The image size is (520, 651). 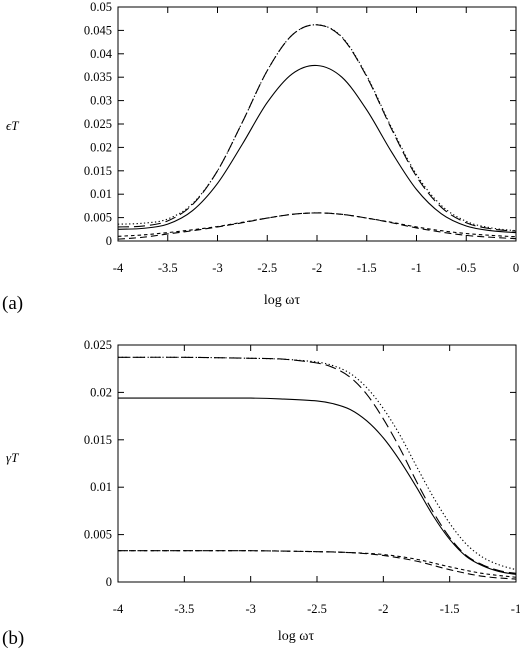 What do you see at coordinates (466, 268) in the screenshot?
I see `x-tick-label: -0.5` at bounding box center [466, 268].